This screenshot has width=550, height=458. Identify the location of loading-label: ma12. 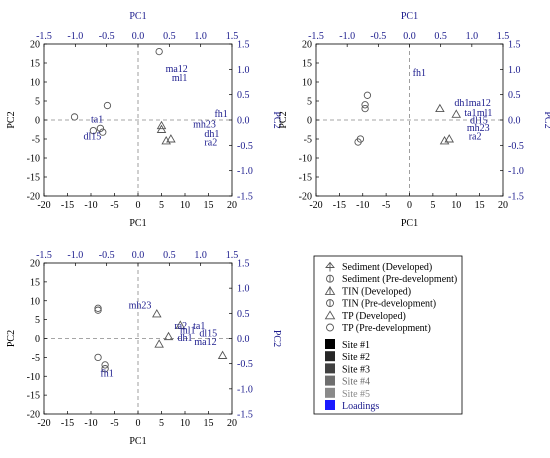
(205, 342).